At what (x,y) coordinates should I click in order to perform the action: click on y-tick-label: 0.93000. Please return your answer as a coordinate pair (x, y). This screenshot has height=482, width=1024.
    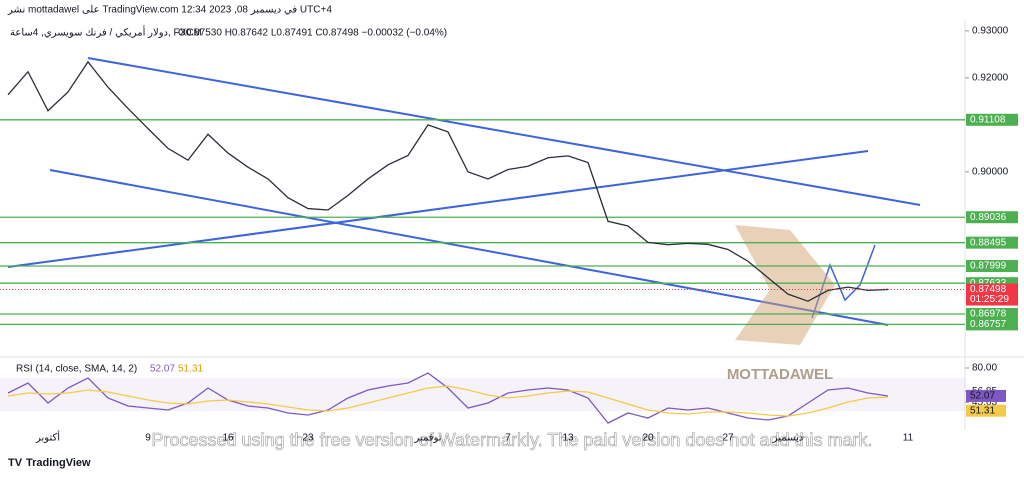
    Looking at the image, I should click on (990, 30).